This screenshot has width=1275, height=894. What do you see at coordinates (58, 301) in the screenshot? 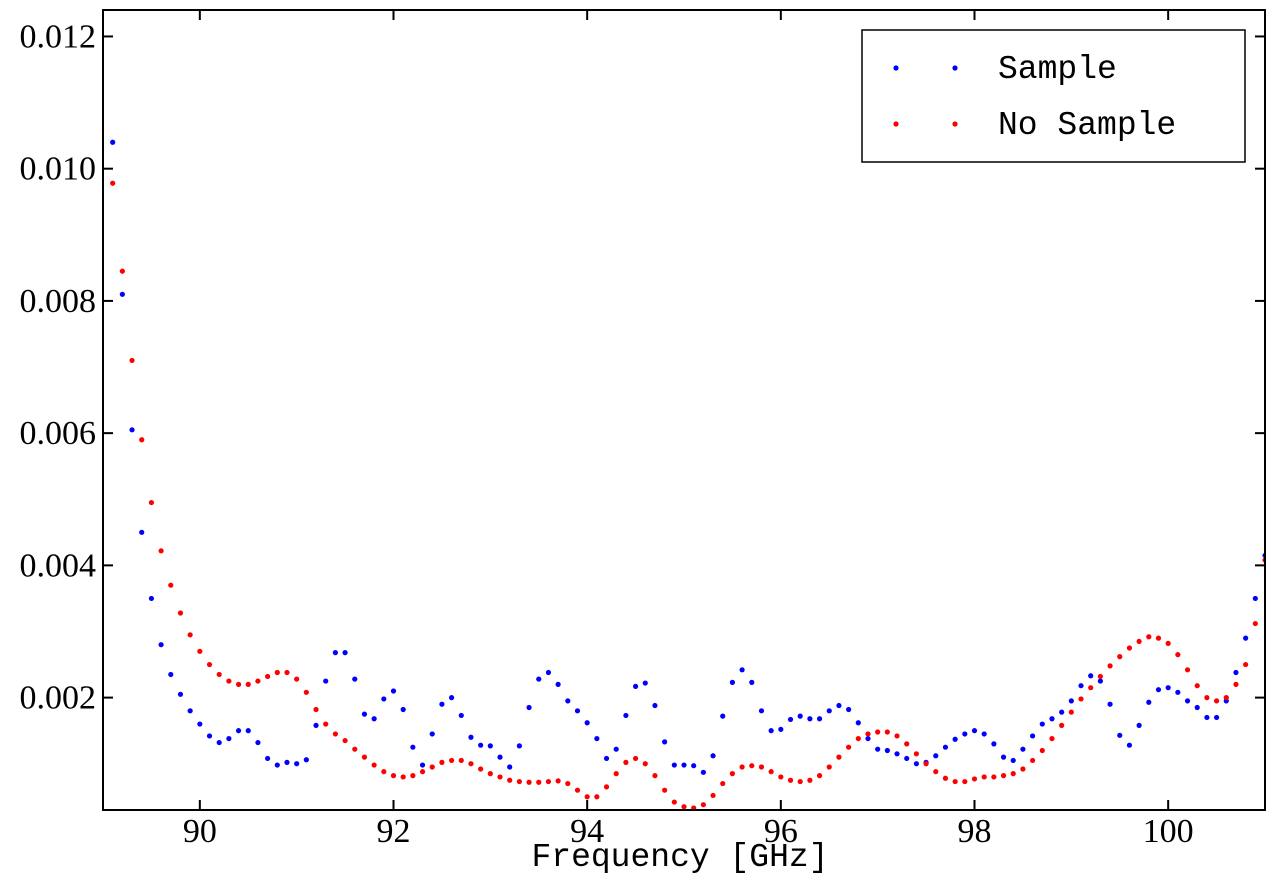
I see `y-tick-label: 0.008` at bounding box center [58, 301].